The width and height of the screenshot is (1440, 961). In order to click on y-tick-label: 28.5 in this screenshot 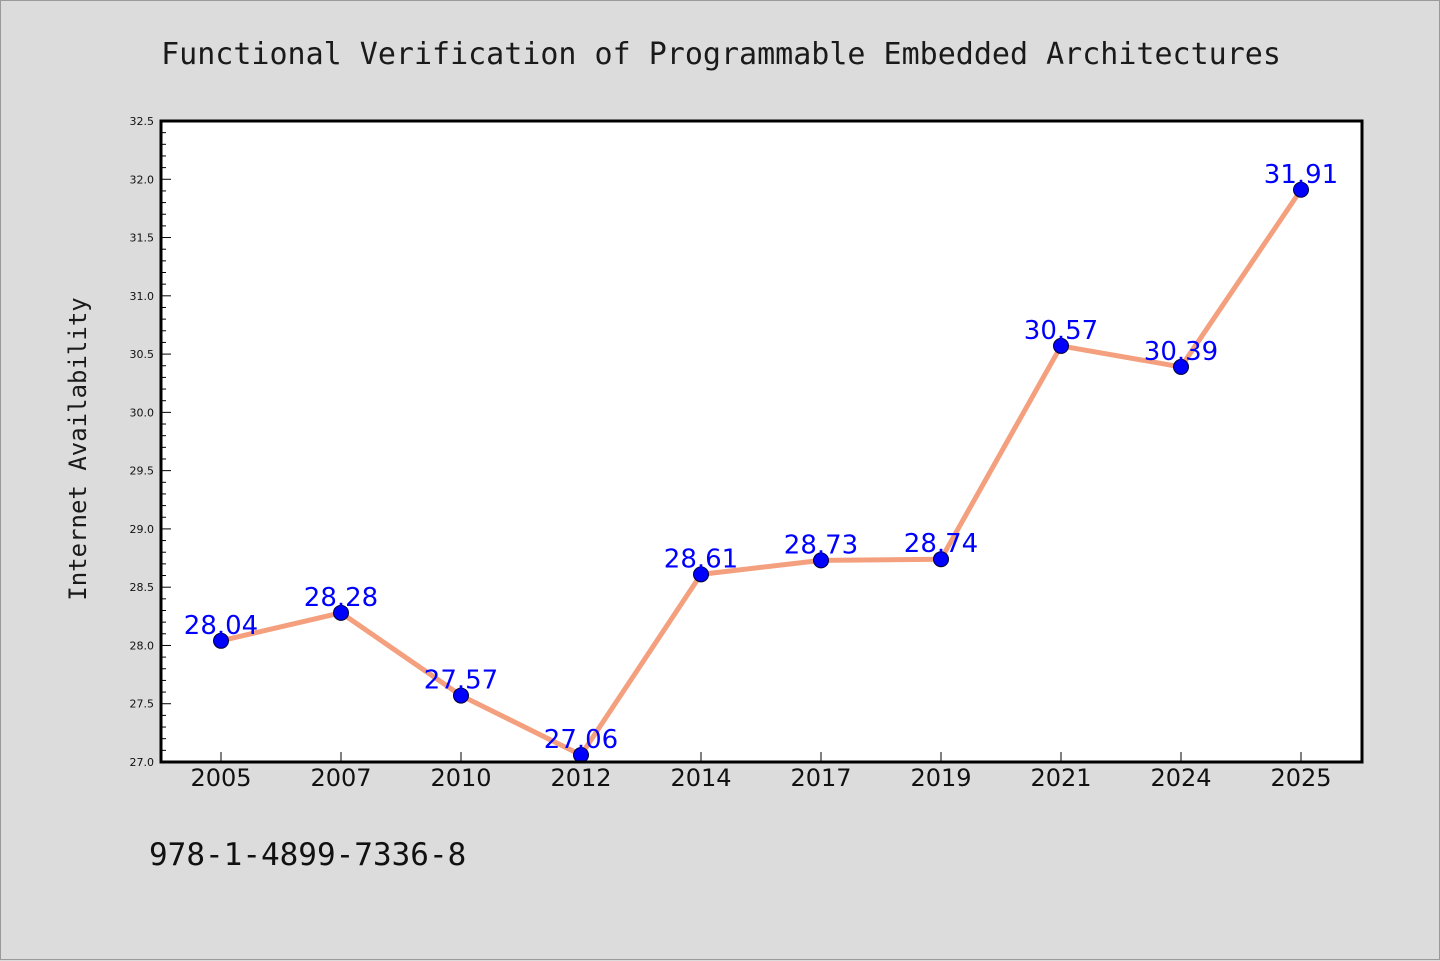, I will do `click(142, 587)`.